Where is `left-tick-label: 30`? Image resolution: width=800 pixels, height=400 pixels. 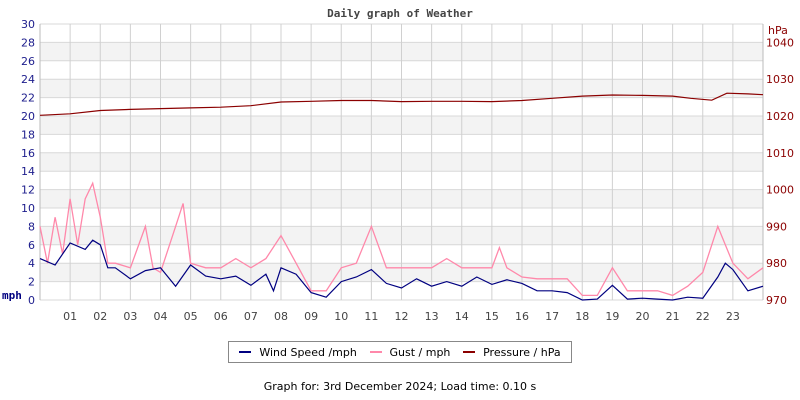 left-tick-label: 30 is located at coordinates (28, 24).